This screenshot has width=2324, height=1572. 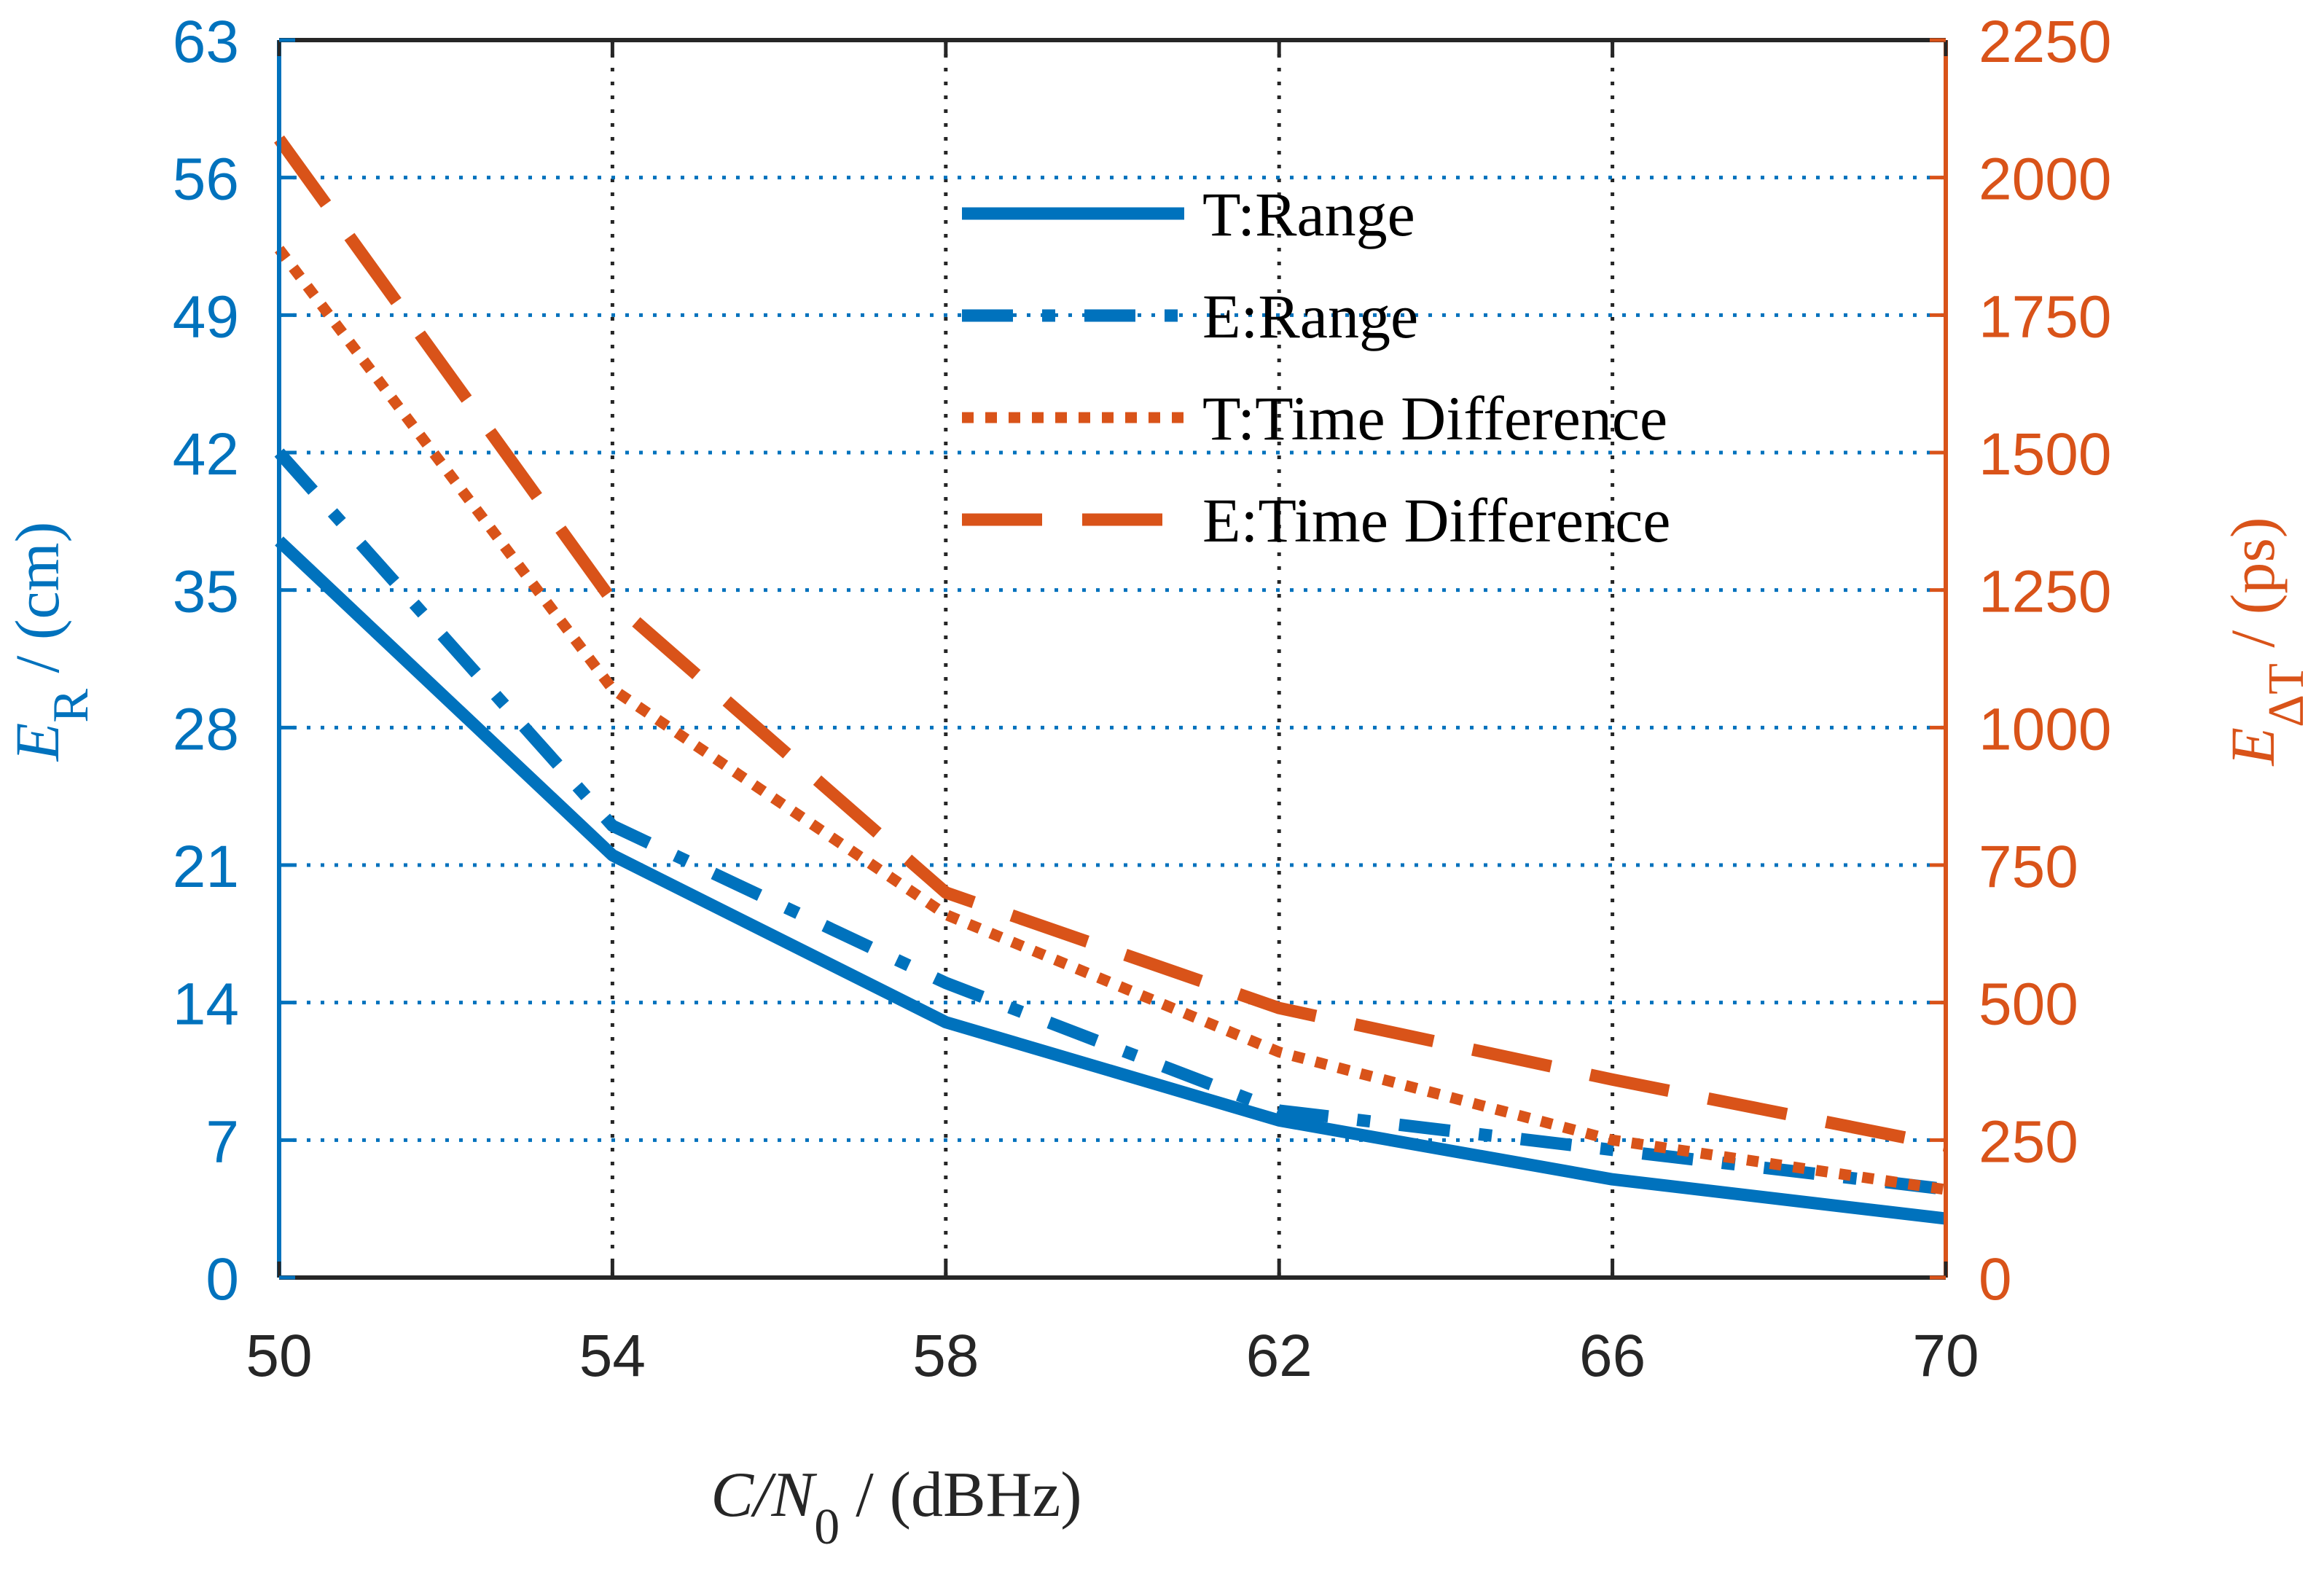 I want to click on x-tick-label: 58, so click(x=945, y=1356).